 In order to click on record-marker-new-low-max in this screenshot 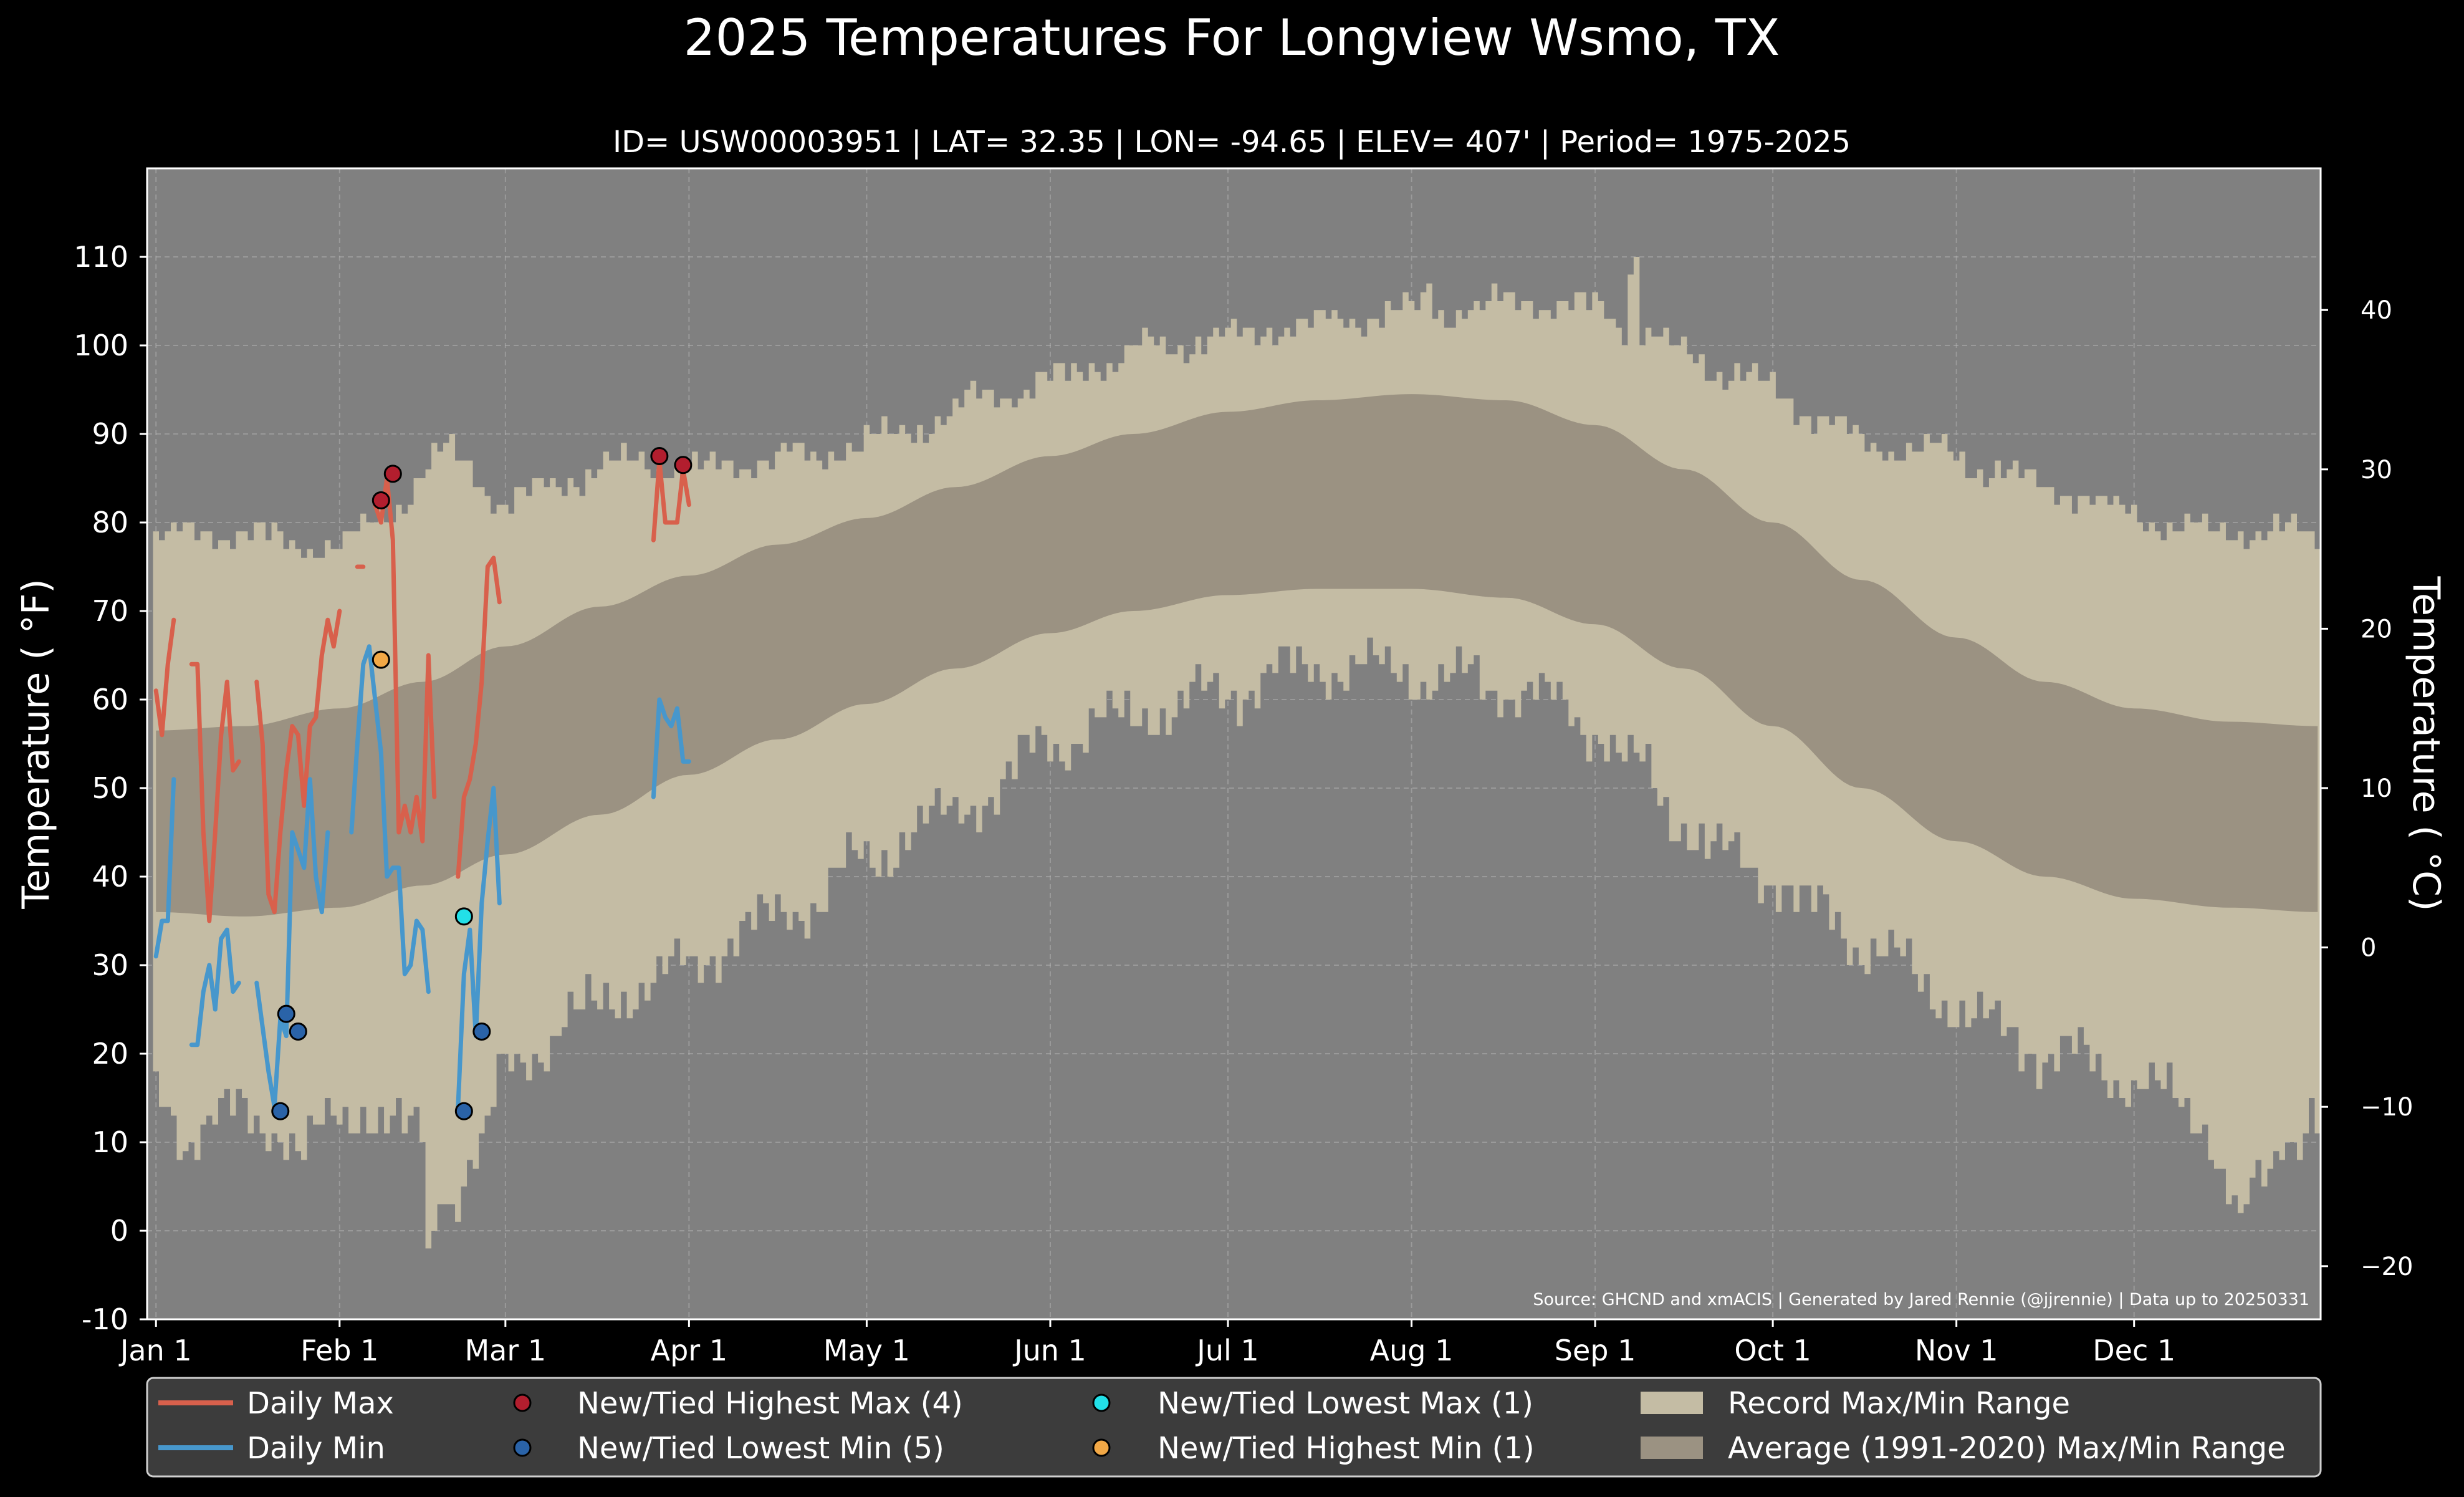, I will do `click(464, 916)`.